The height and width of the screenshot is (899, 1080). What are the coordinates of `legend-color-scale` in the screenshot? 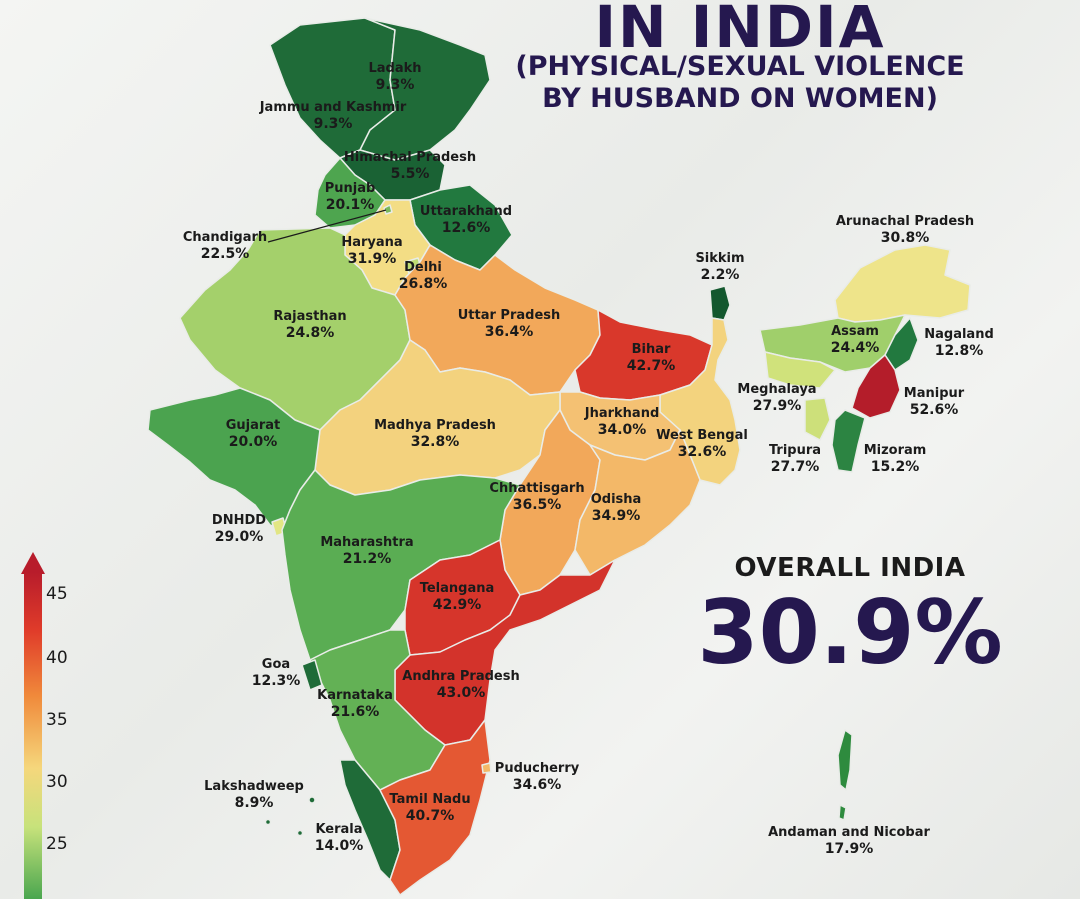 It's located at (33, 735).